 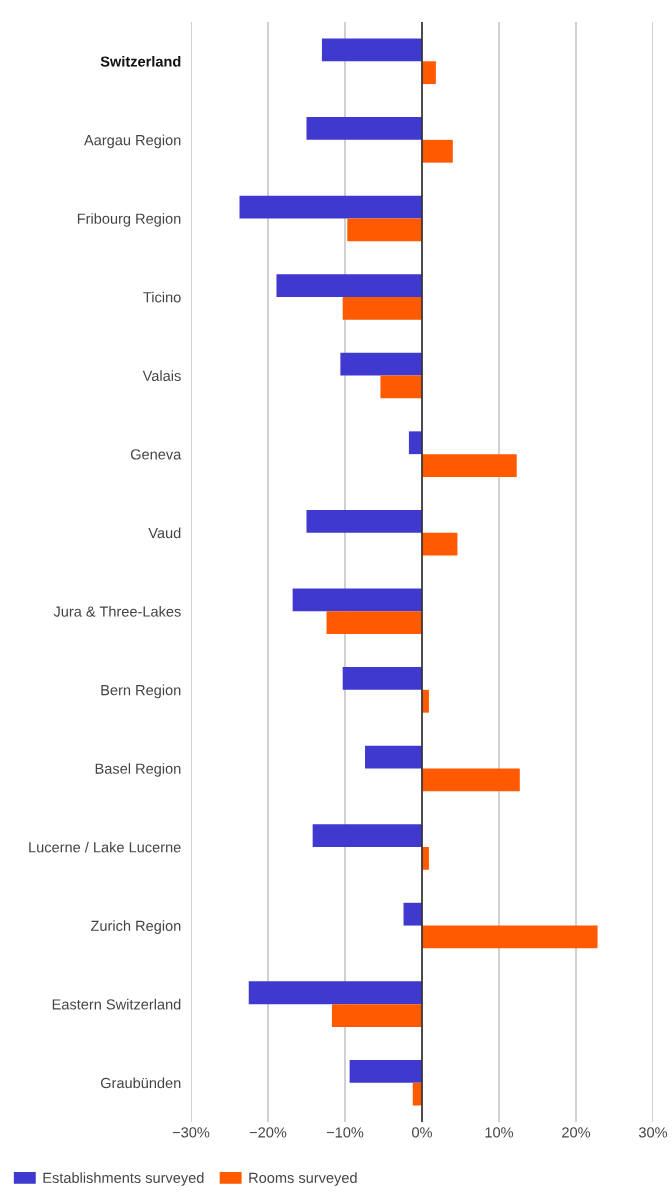 I want to click on y-tick-label: Ticino, so click(x=162, y=297).